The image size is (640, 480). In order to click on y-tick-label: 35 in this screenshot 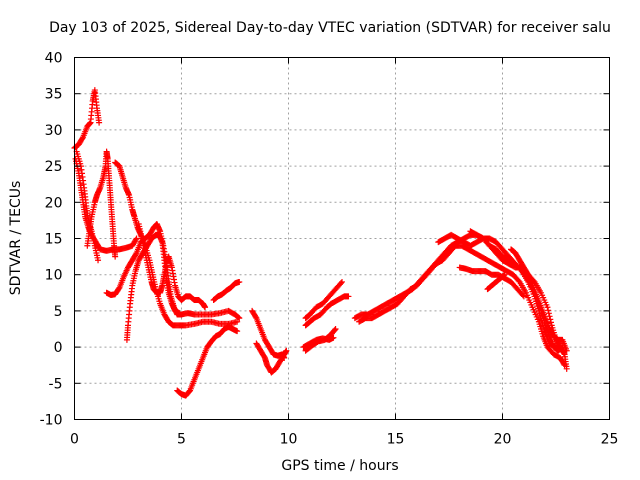, I will do `click(54, 95)`.